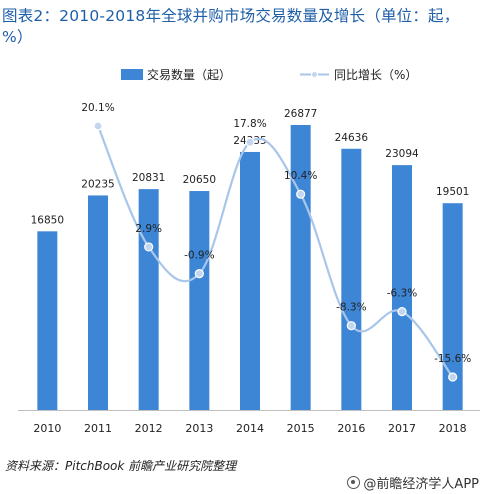 The image size is (487, 494). I want to click on bar-value-label-2016: 24636, so click(352, 138).